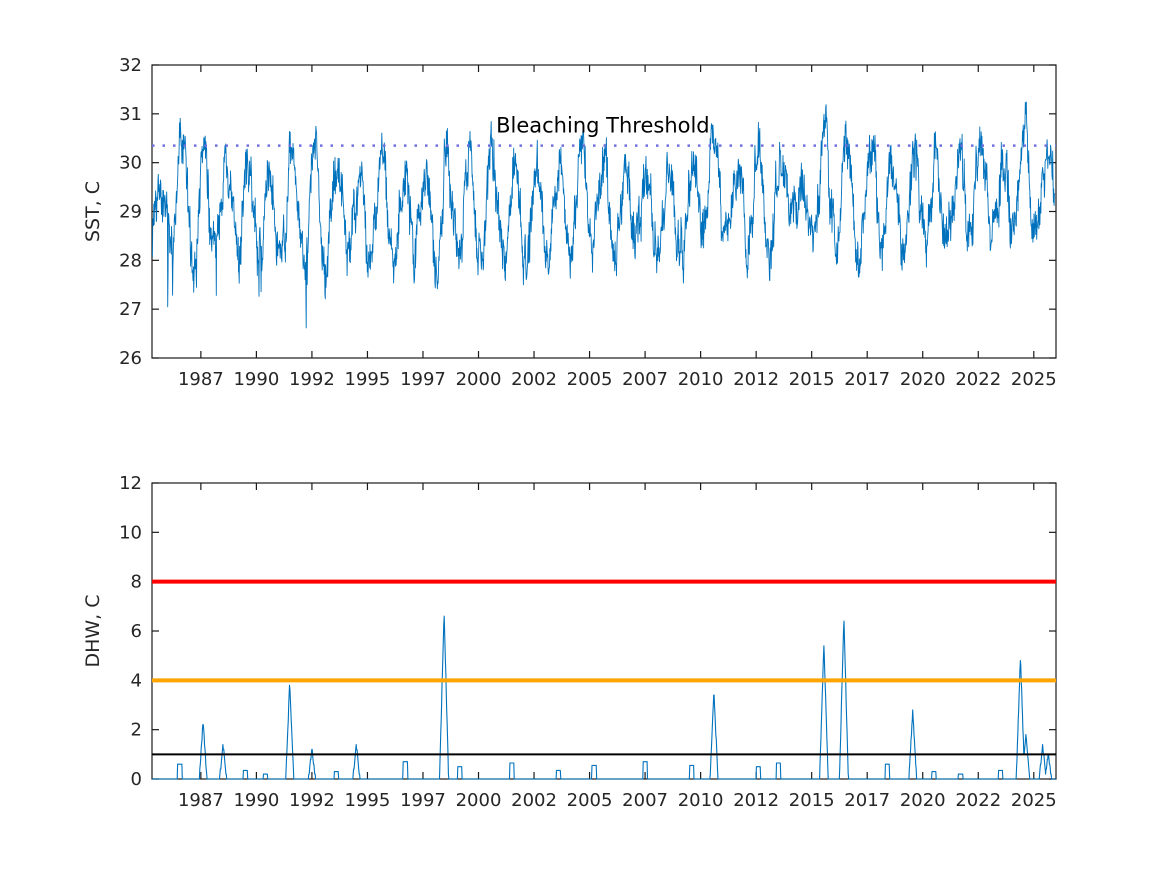 The height and width of the screenshot is (875, 1167). Describe the element at coordinates (130, 65) in the screenshot. I see `y-tick-label: 32` at that location.